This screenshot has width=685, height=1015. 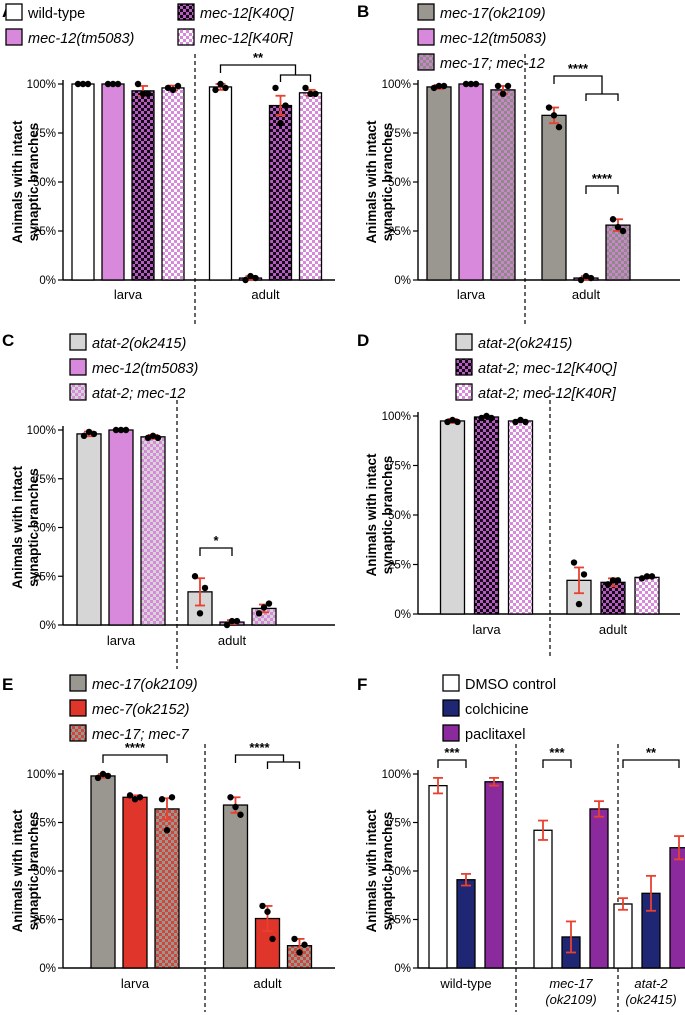 What do you see at coordinates (8, 340) in the screenshot?
I see `panel-label: C` at bounding box center [8, 340].